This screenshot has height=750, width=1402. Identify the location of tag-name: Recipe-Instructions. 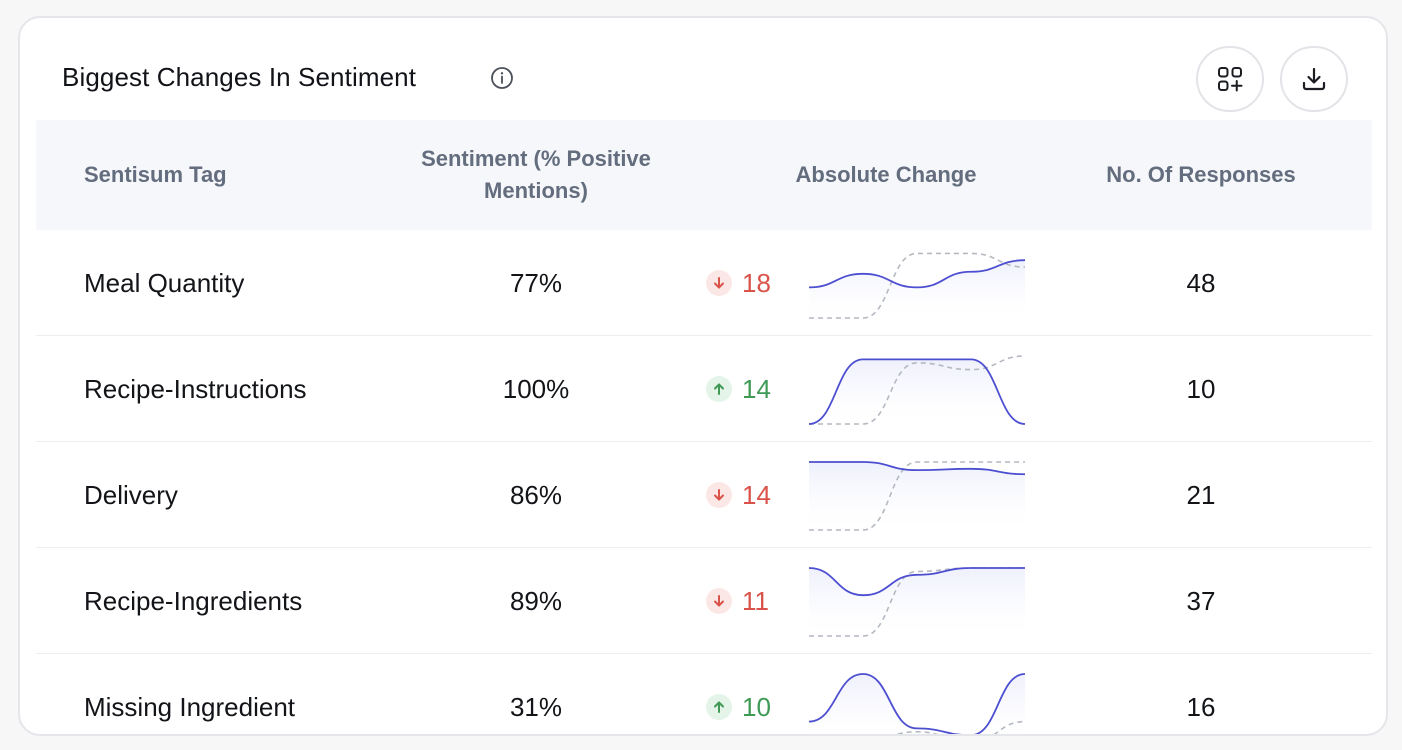
(195, 388).